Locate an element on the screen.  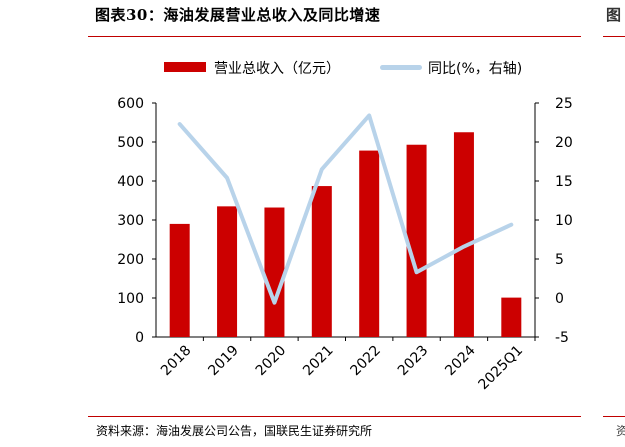
left-axis-tick-label: 500 is located at coordinates (130, 143).